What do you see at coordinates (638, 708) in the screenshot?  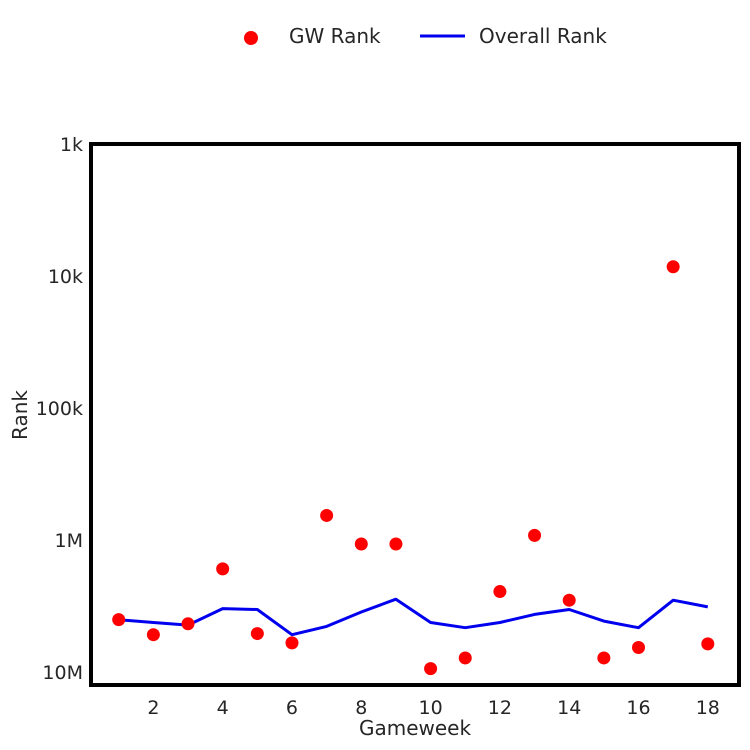 I see `x-tick-label: 16` at bounding box center [638, 708].